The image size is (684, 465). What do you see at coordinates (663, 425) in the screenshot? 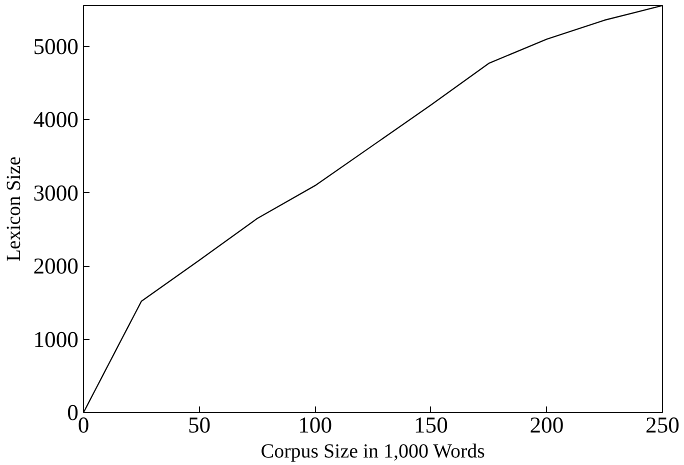
I see `x-tick-label: 250` at bounding box center [663, 425].